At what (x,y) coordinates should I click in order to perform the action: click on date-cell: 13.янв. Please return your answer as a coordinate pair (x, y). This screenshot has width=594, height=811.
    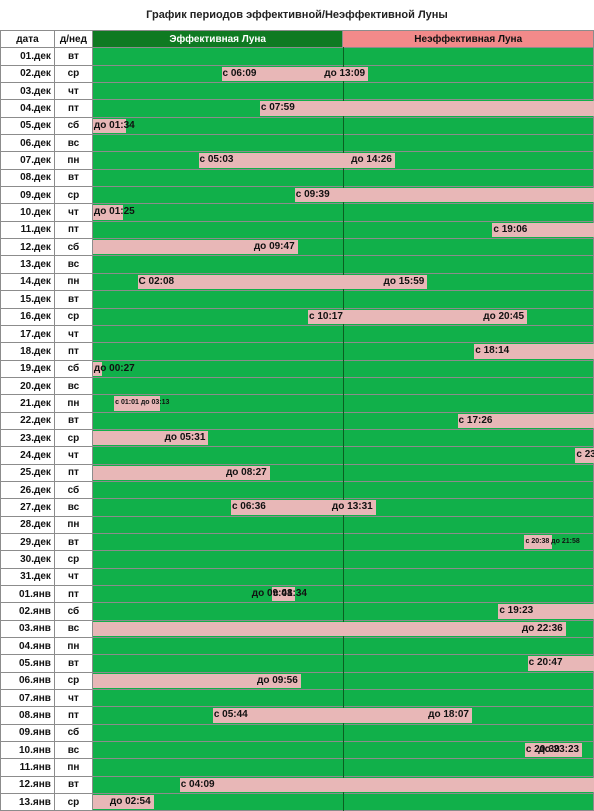
    Looking at the image, I should click on (27, 802).